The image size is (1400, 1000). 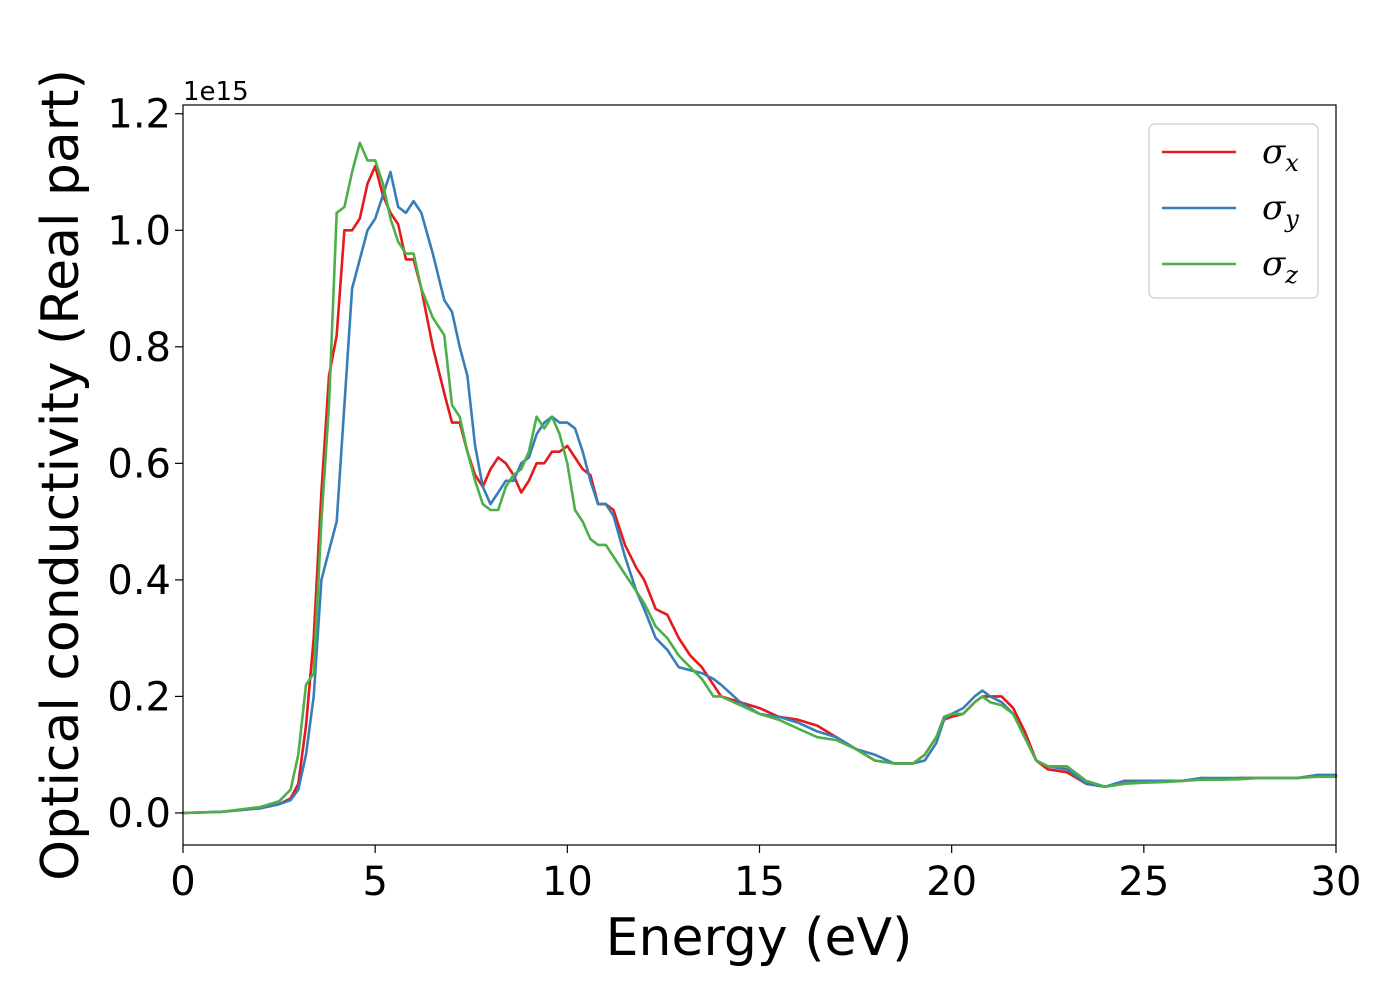 I want to click on x-tick-label: 20, so click(x=951, y=882).